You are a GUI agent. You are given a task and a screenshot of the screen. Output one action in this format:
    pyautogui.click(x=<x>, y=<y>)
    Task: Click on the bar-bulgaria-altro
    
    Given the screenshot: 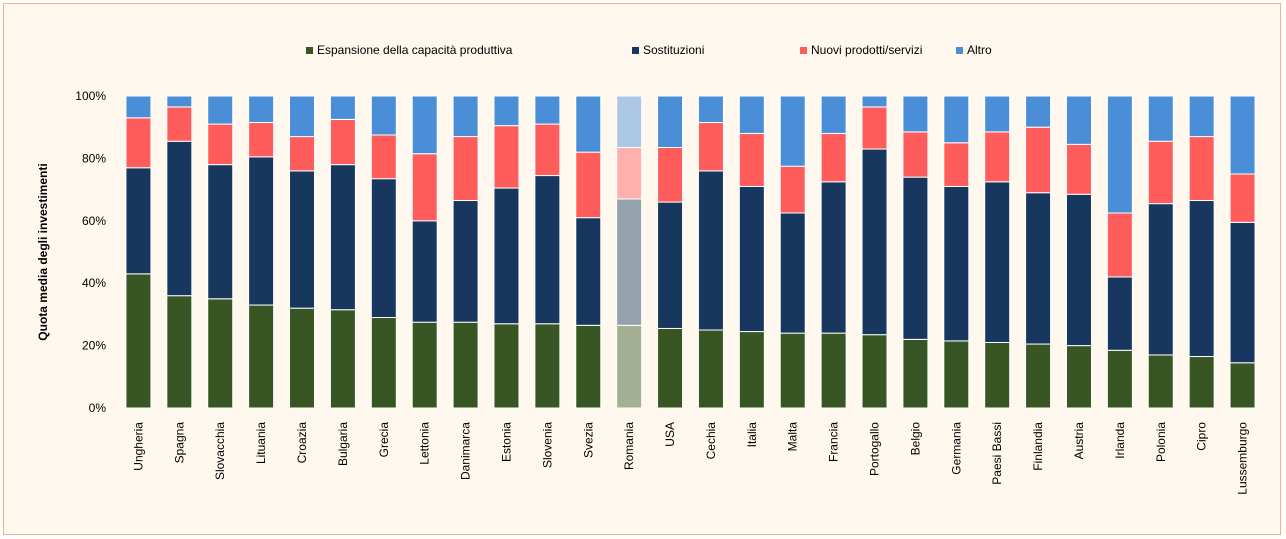 What is the action you would take?
    pyautogui.click(x=342, y=107)
    